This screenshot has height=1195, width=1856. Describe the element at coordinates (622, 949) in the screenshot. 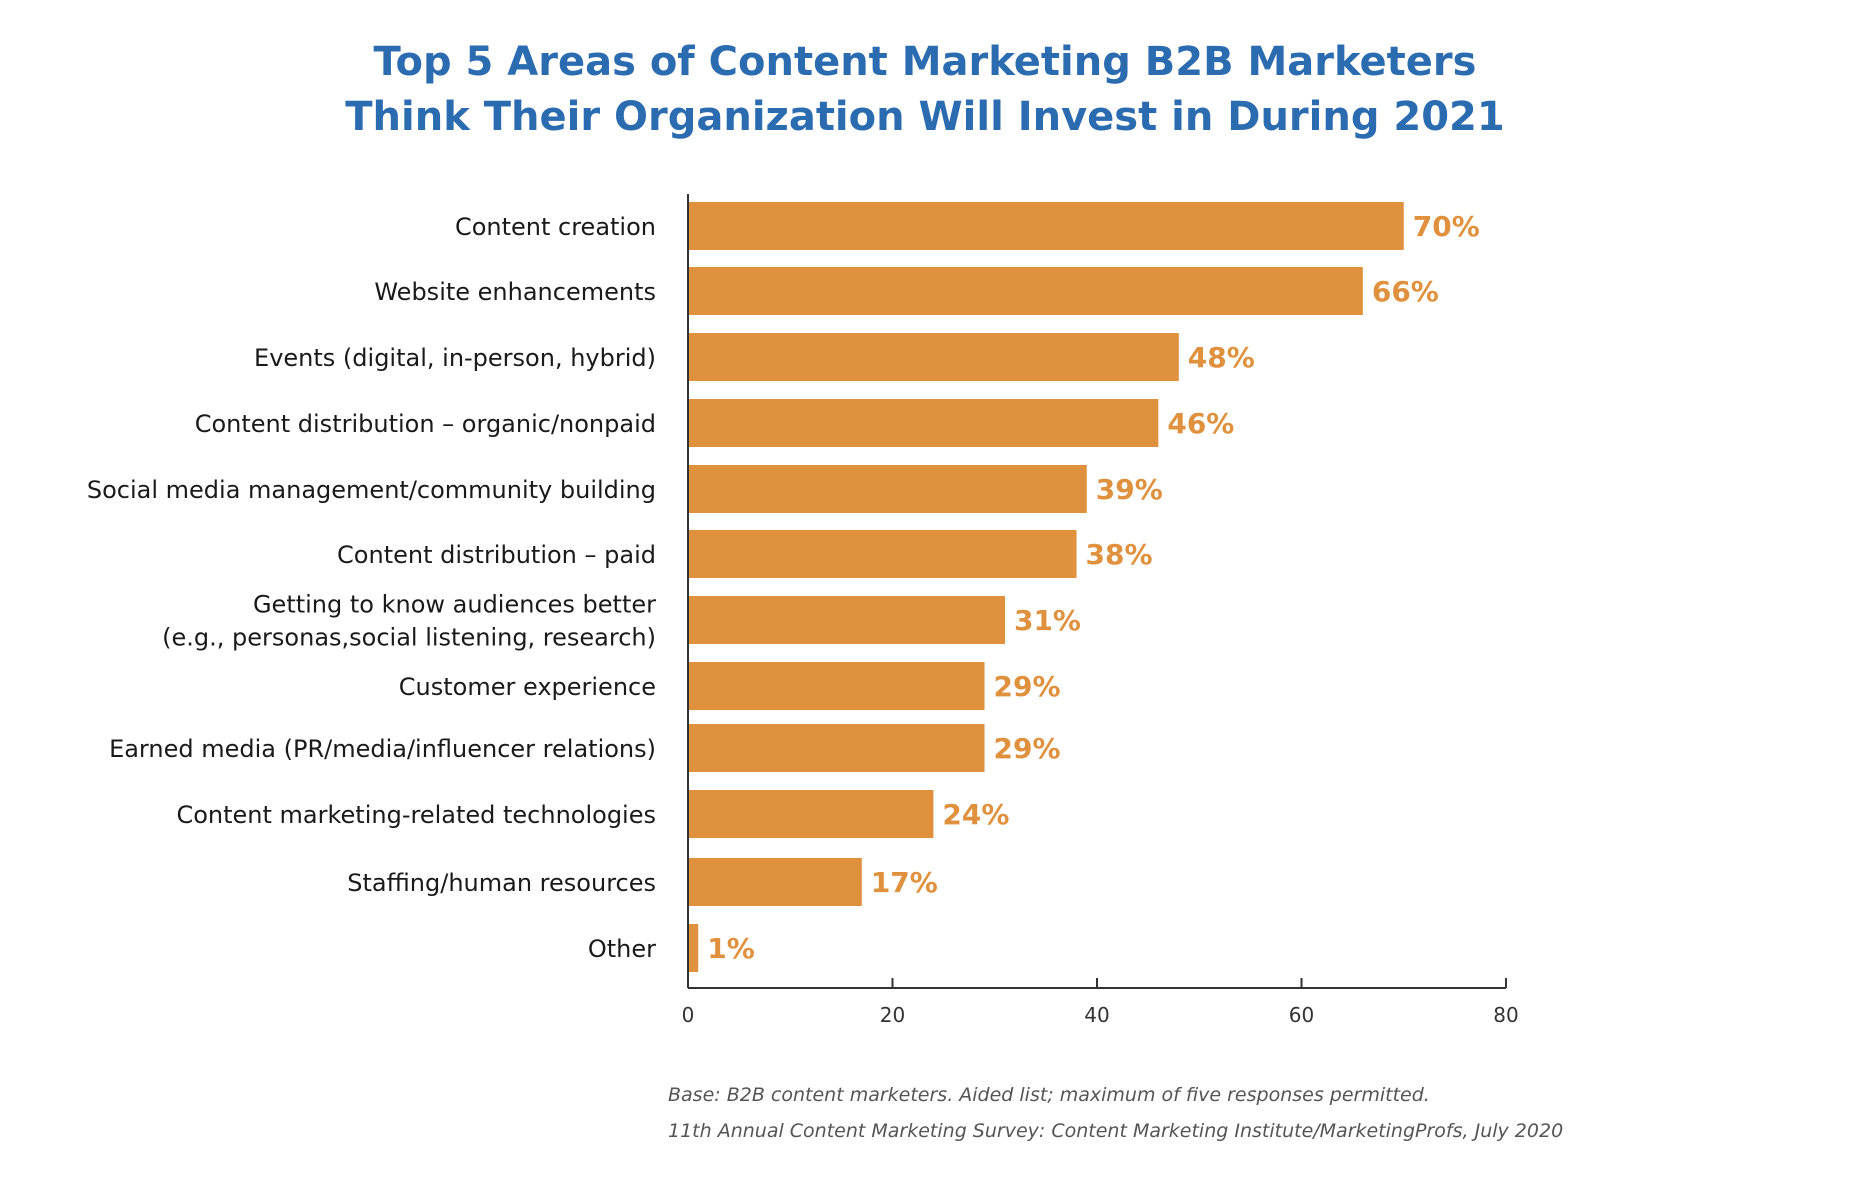

I see `category-label: Other` at that location.